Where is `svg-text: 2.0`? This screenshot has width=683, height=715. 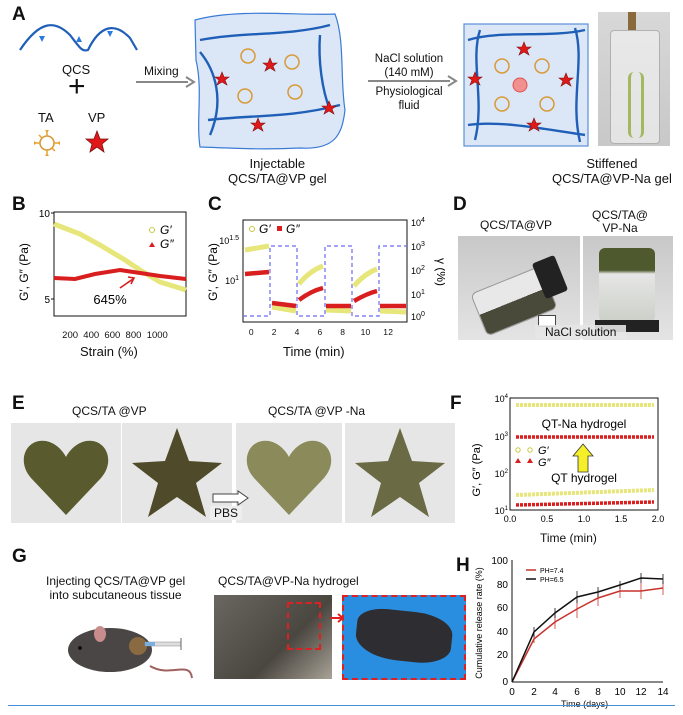 svg-text: 2.0 is located at coordinates (658, 519).